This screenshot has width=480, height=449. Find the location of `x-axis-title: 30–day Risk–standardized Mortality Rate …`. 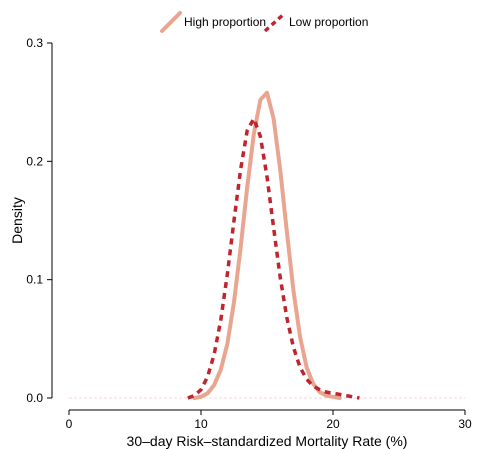

x-axis-title: 30–day Risk–standardized Mortality Rate … is located at coordinates (267, 441).